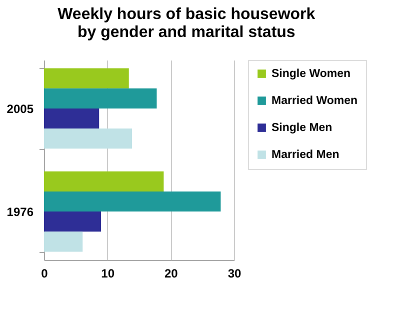 The image size is (400, 323). I want to click on x-tick-label: 0, so click(44, 273).